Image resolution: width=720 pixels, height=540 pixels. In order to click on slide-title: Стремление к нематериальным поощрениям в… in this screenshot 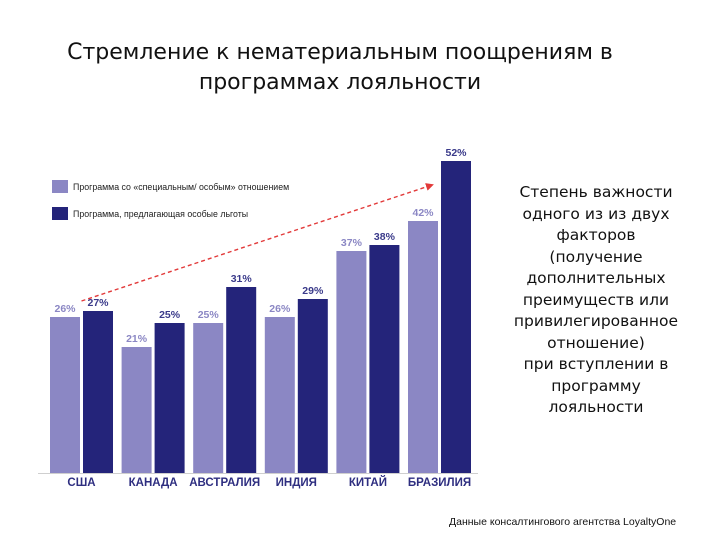, I will do `click(340, 67)`.